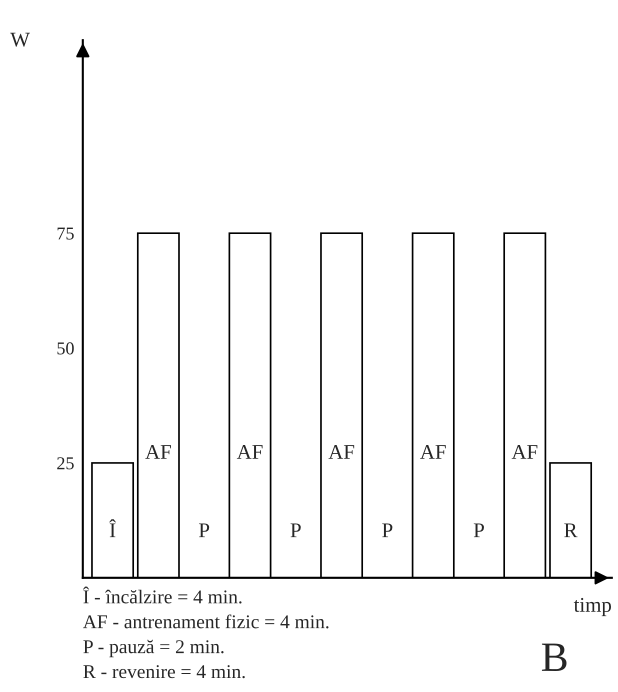 This screenshot has height=692, width=618. What do you see at coordinates (593, 607) in the screenshot?
I see `x-axis-title: timp` at bounding box center [593, 607].